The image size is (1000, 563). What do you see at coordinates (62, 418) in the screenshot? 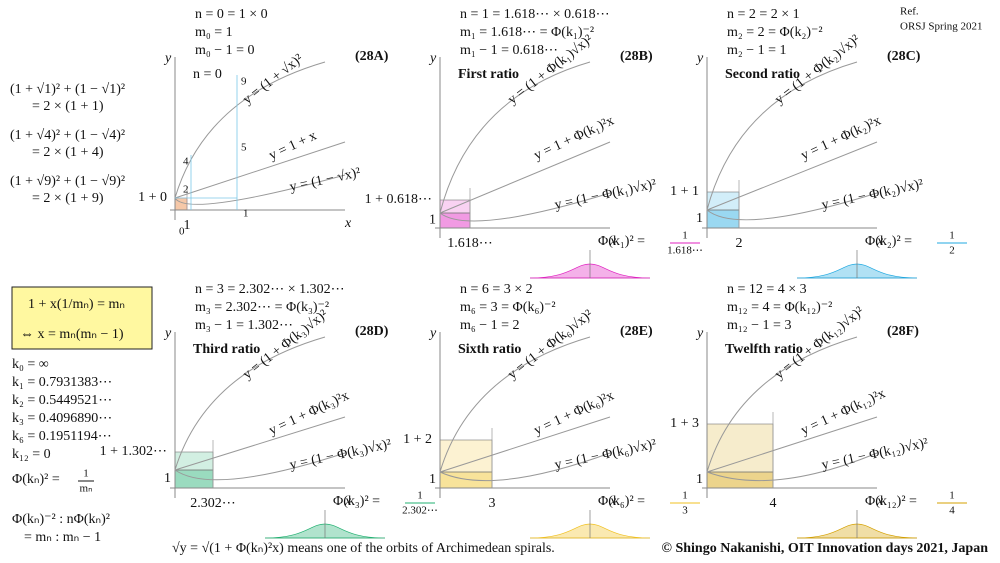
I see `k-value: k₃ = 0.4096890⋯` at bounding box center [62, 418].